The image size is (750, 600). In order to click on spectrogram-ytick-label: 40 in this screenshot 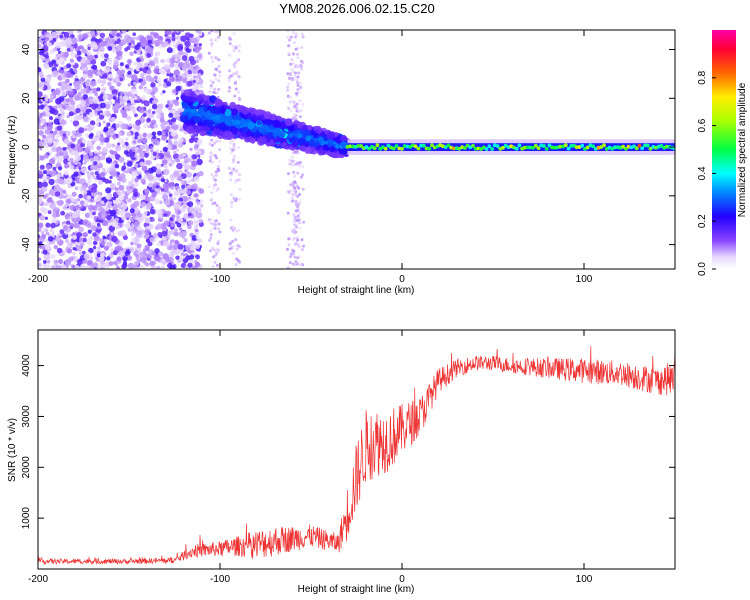, I will do `click(26, 50)`.